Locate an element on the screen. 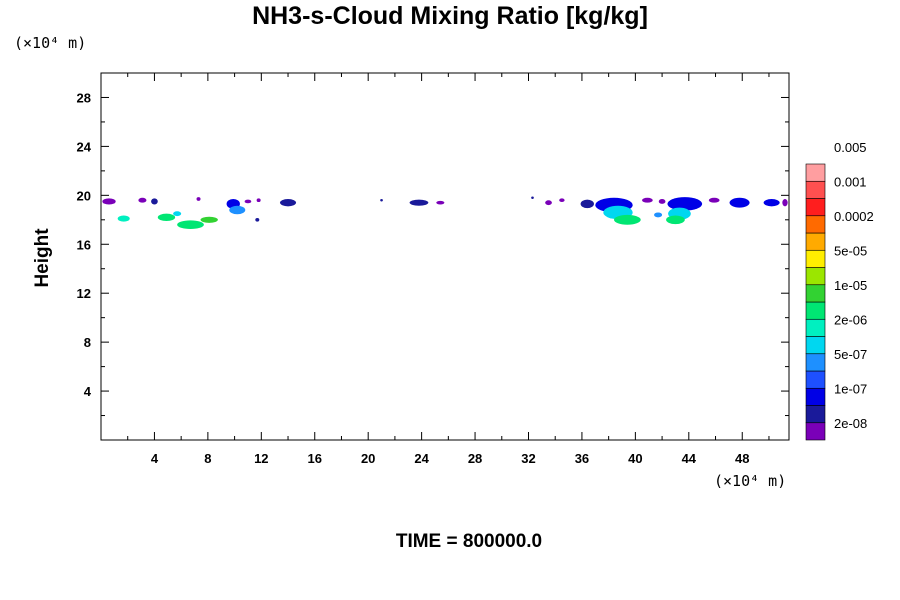 Image resolution: width=900 pixels, height=600 pixels. colorbar-label: 0.005 is located at coordinates (850, 147).